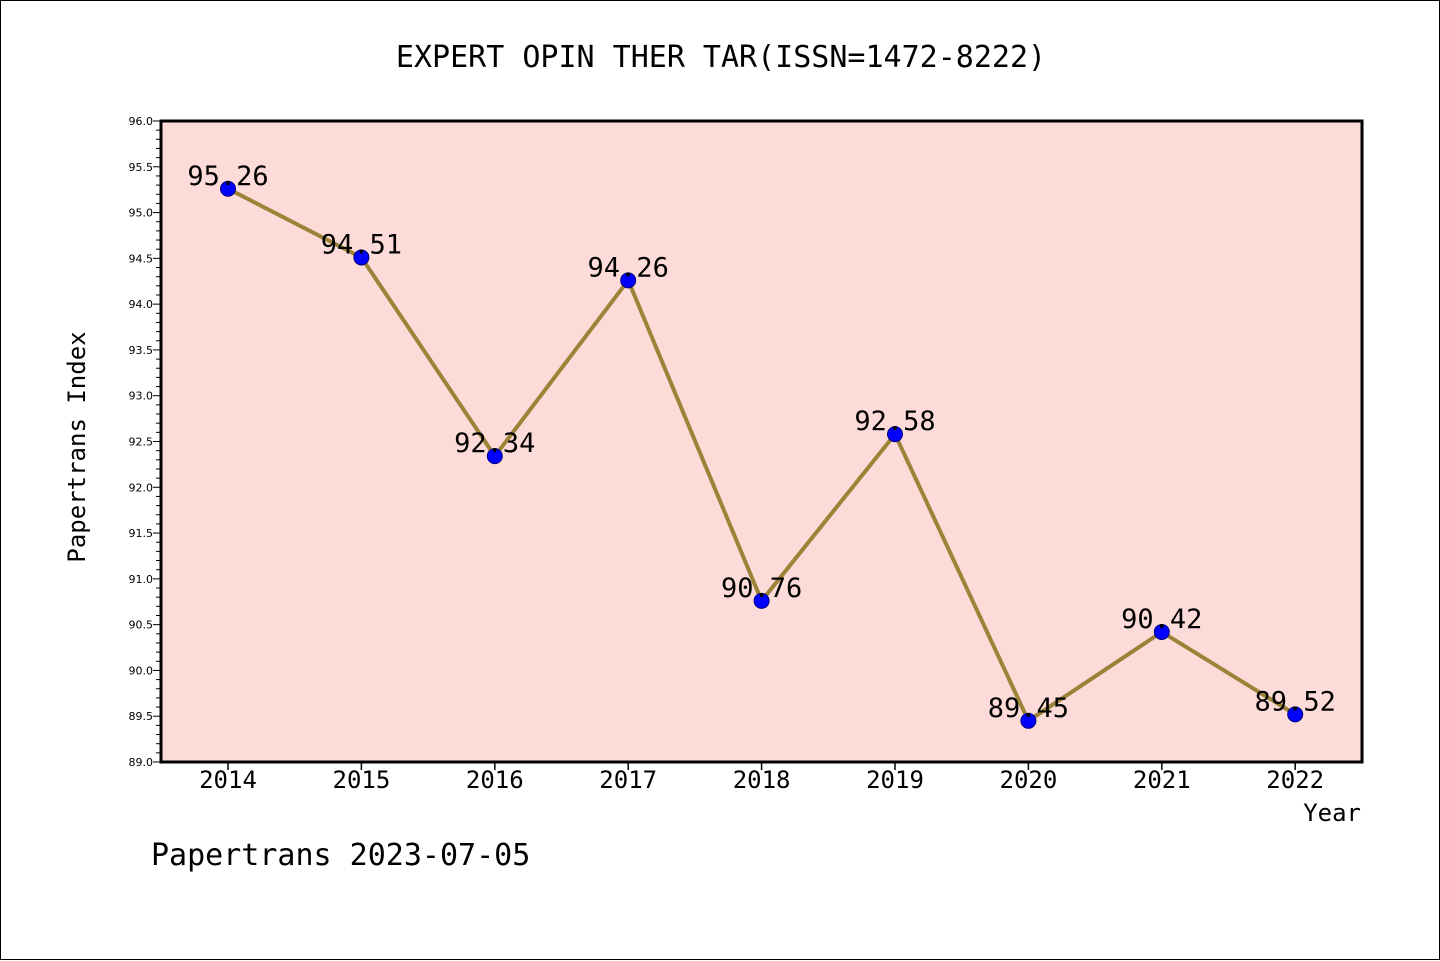  What do you see at coordinates (1295, 701) in the screenshot?
I see `data-label: 89.52` at bounding box center [1295, 701].